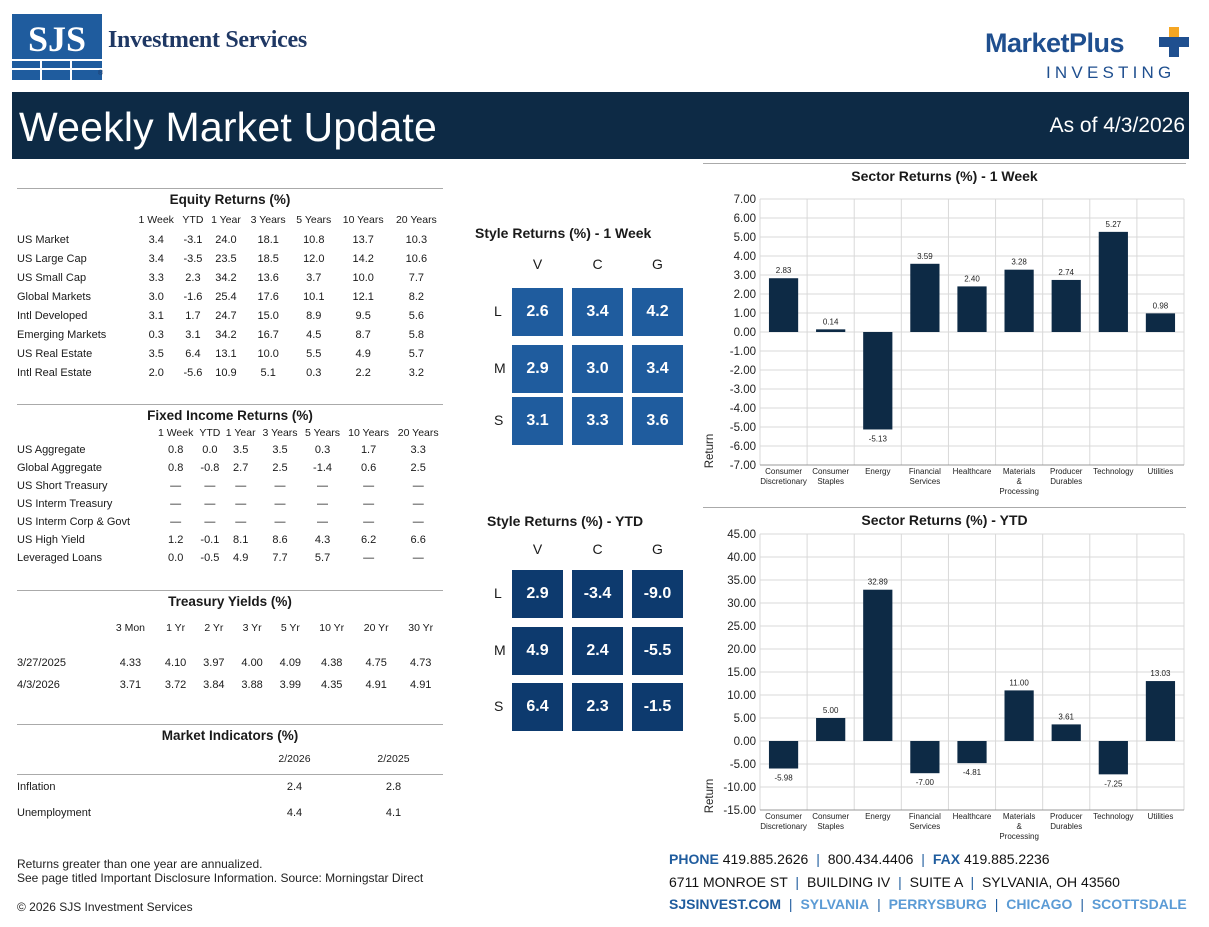  Describe the element at coordinates (363, 296) in the screenshot. I see `table-cell: 12.1` at that location.